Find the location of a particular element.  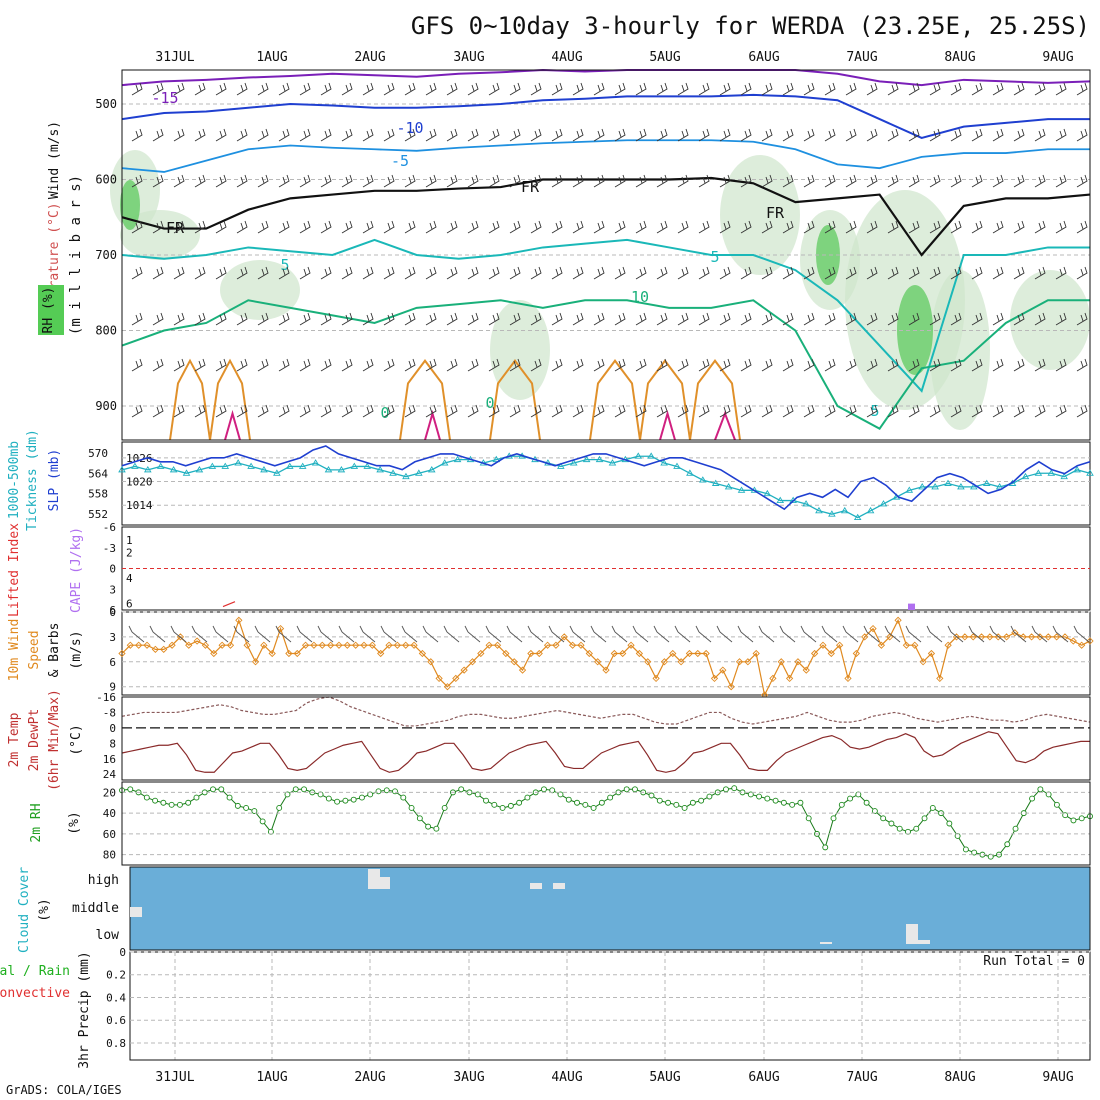

ytick-precip: 0 is located at coordinates (122, 952).